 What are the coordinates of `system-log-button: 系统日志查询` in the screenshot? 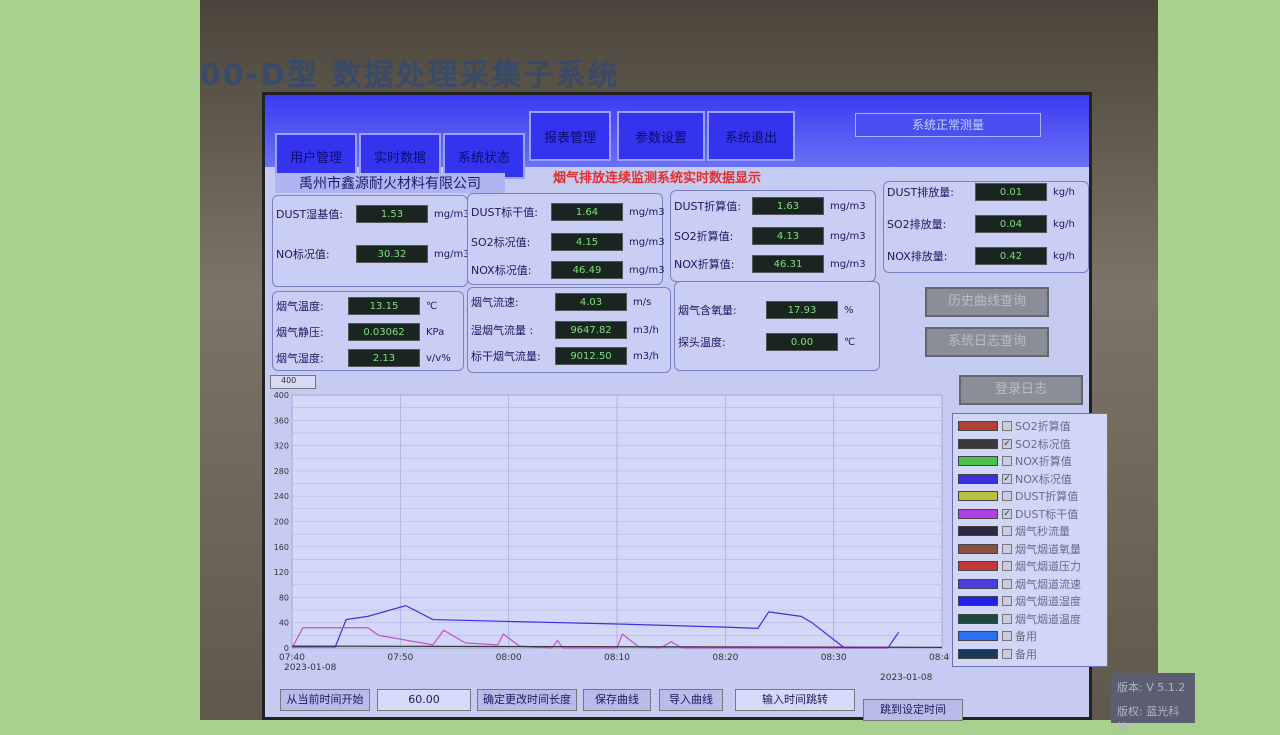 It's located at (987, 342).